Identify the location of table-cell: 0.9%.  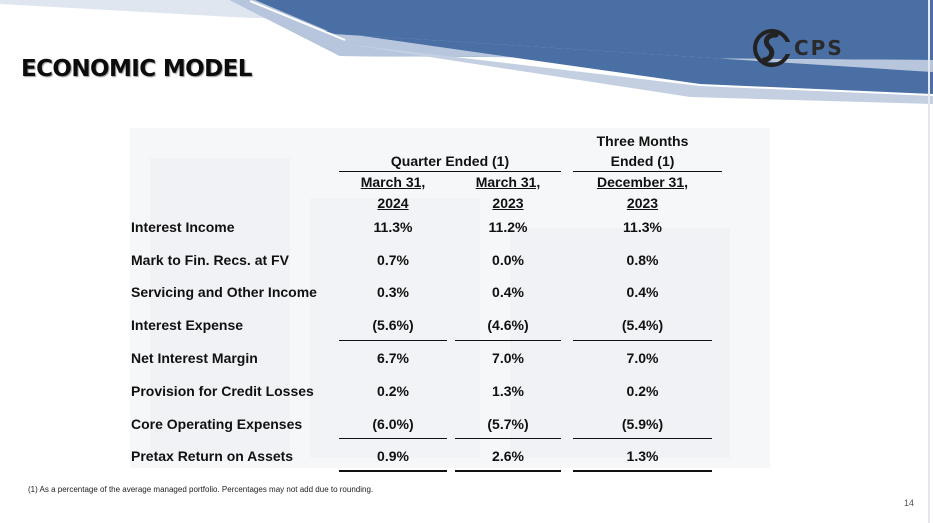
(393, 456).